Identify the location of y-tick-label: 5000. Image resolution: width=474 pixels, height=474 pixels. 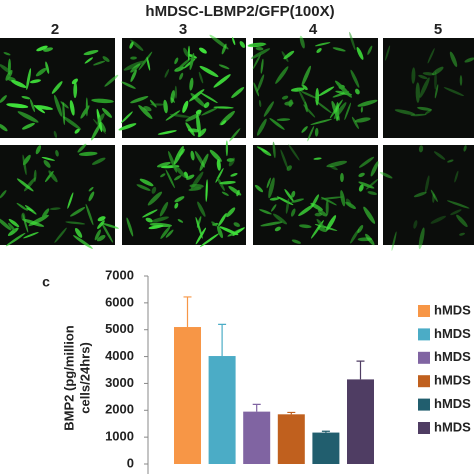
(119, 328).